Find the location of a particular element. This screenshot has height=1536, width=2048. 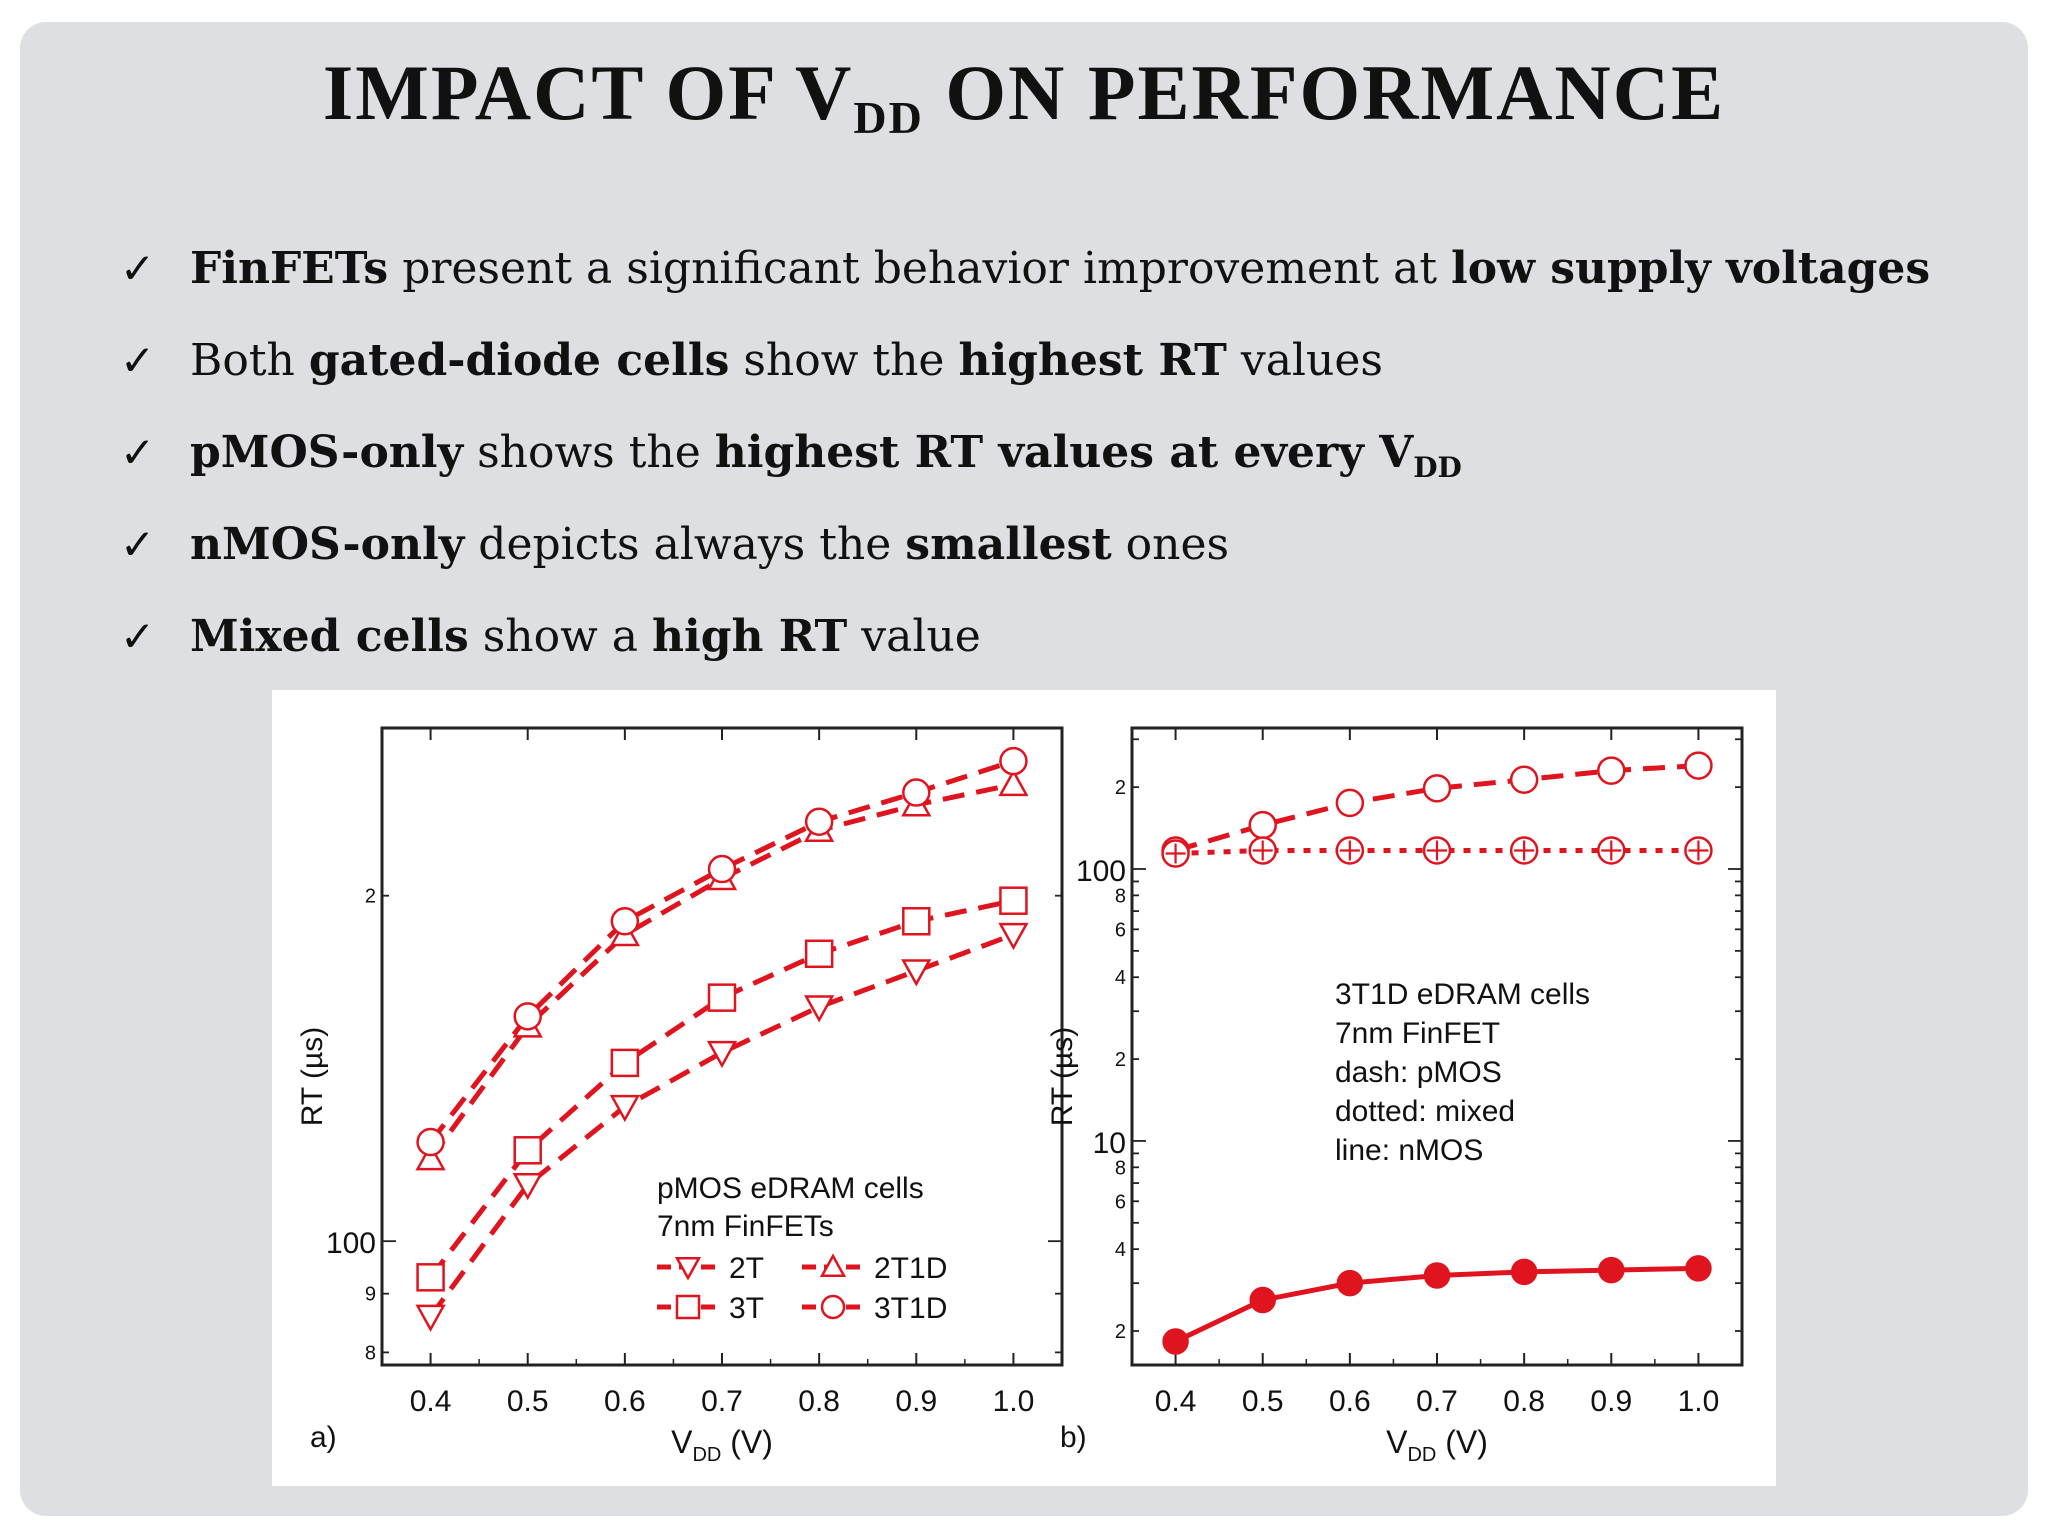

chart-annotation: dash: pMOS is located at coordinates (1418, 1072).